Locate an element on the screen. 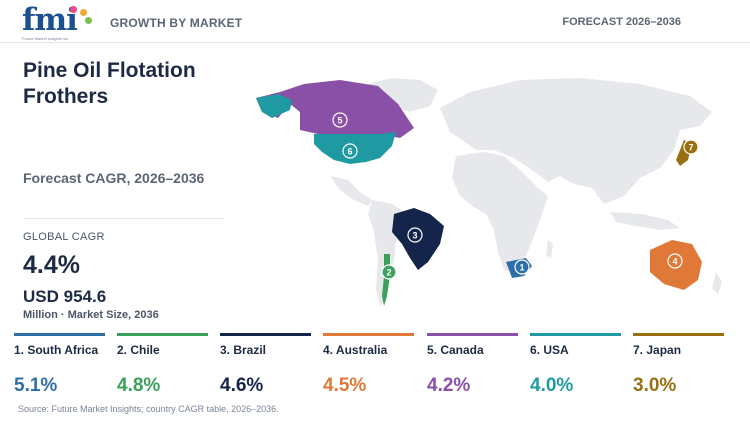  cagr-period-label: Forecast CAGR, 2026–2036 is located at coordinates (114, 178).